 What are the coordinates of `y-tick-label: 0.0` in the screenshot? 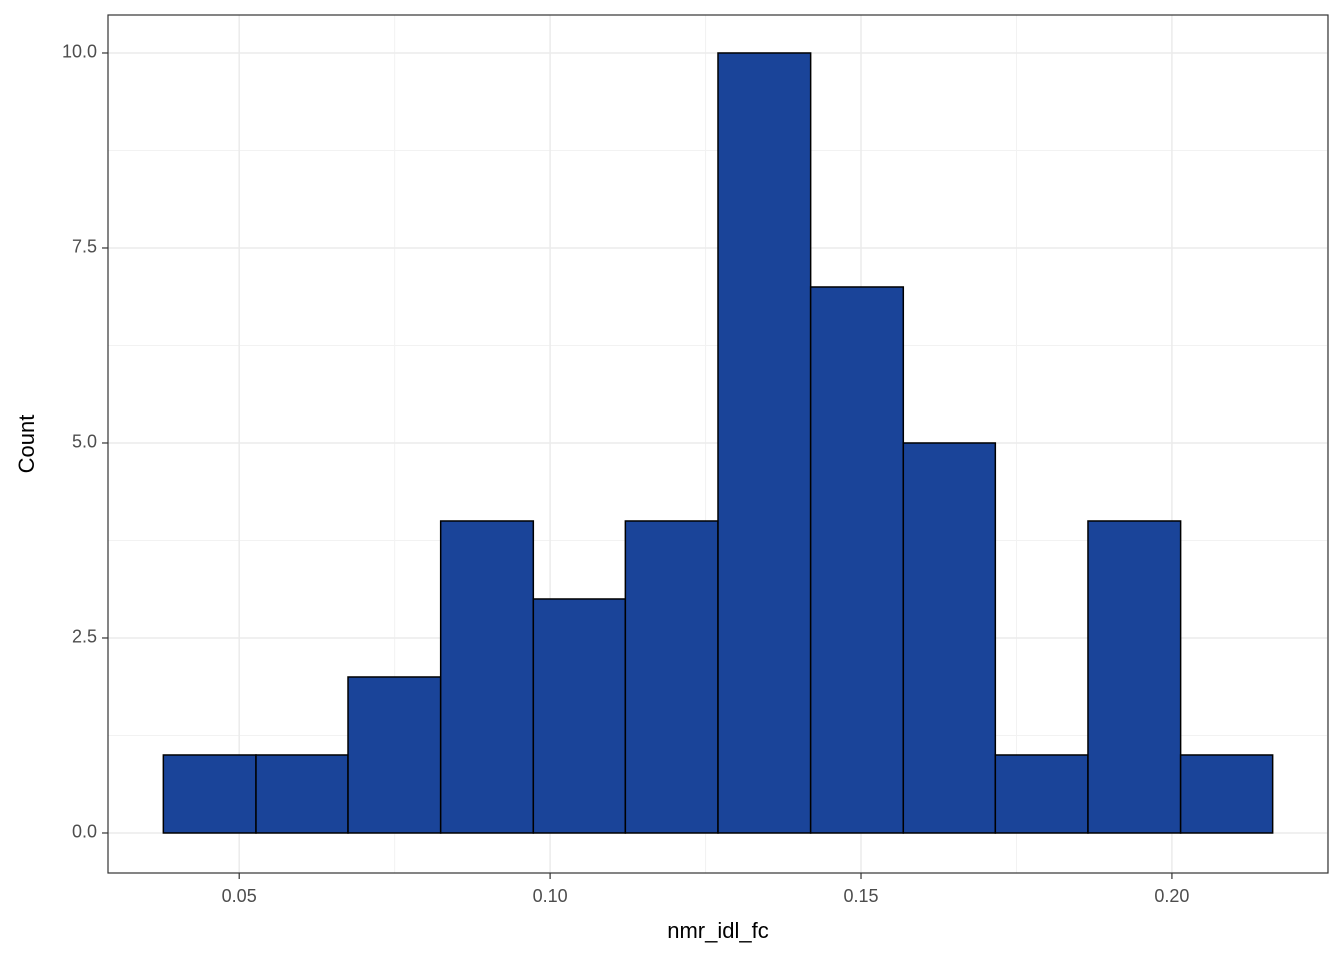 It's located at (84, 832).